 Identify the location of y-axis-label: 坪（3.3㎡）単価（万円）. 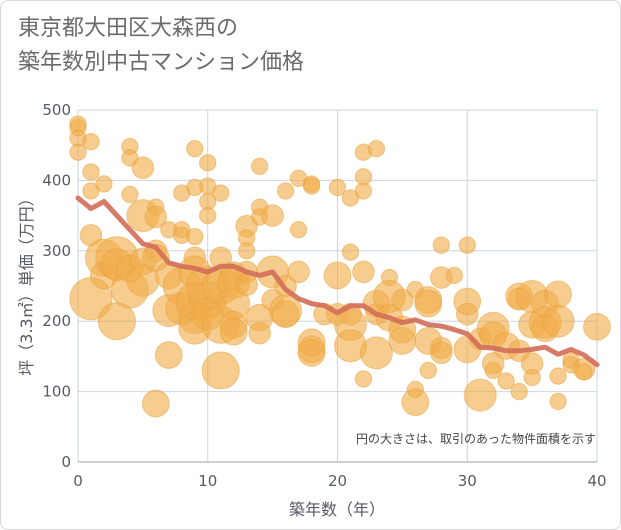
(26, 282).